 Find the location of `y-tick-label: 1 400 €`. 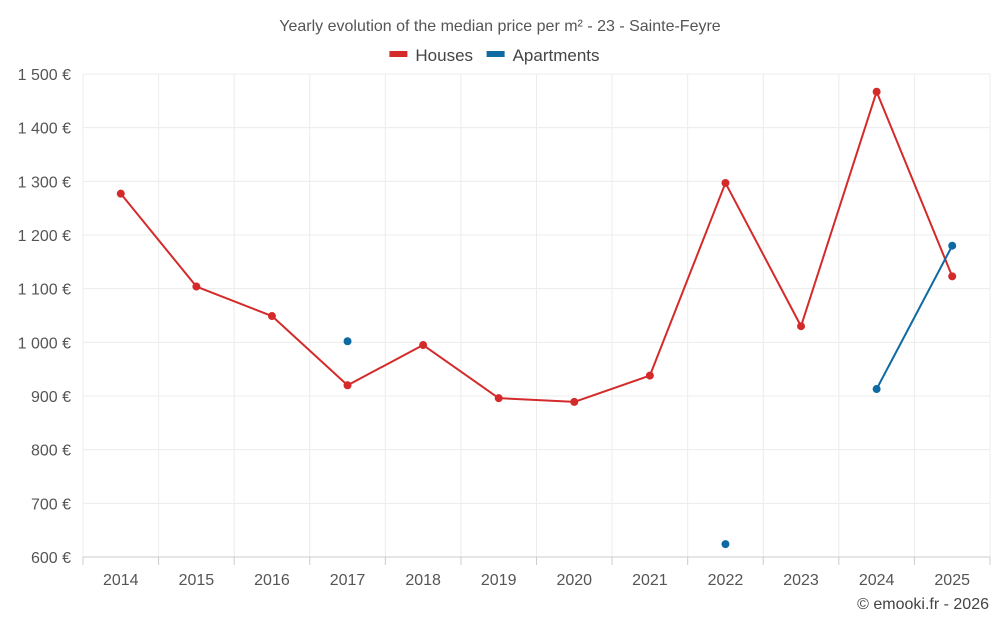

y-tick-label: 1 400 € is located at coordinates (44, 129).